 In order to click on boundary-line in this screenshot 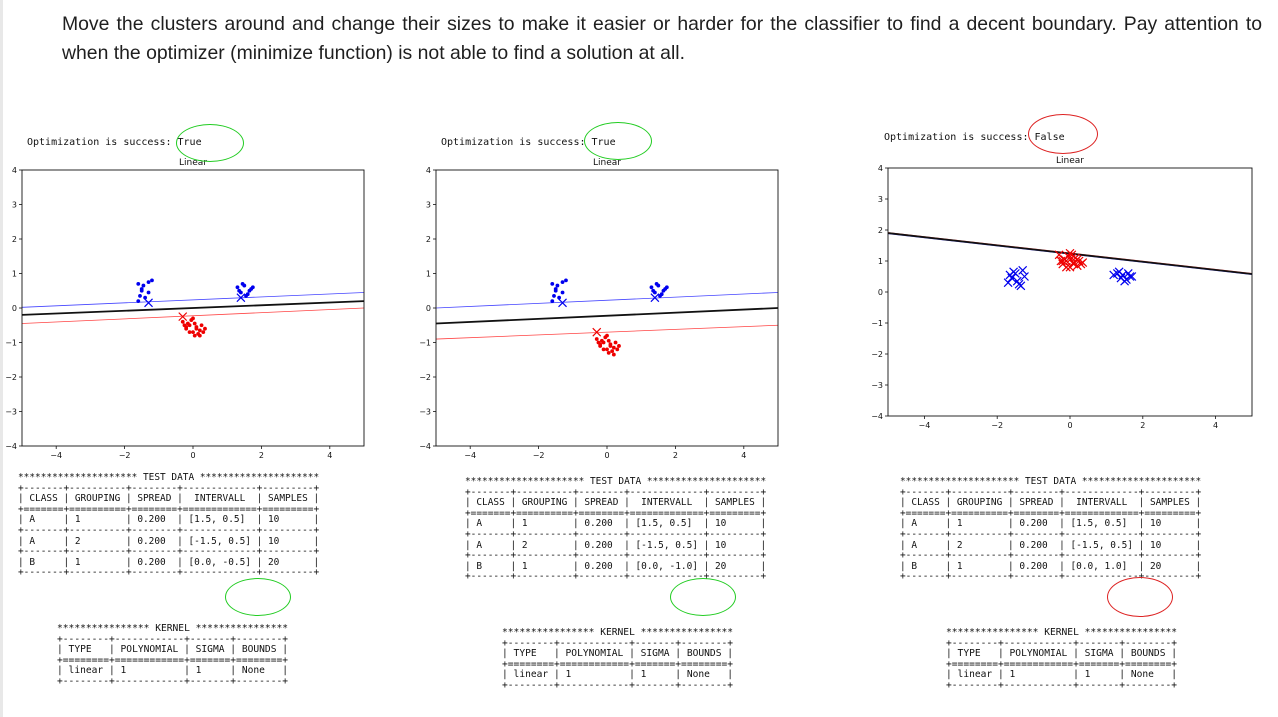, I will do `click(193, 308)`.